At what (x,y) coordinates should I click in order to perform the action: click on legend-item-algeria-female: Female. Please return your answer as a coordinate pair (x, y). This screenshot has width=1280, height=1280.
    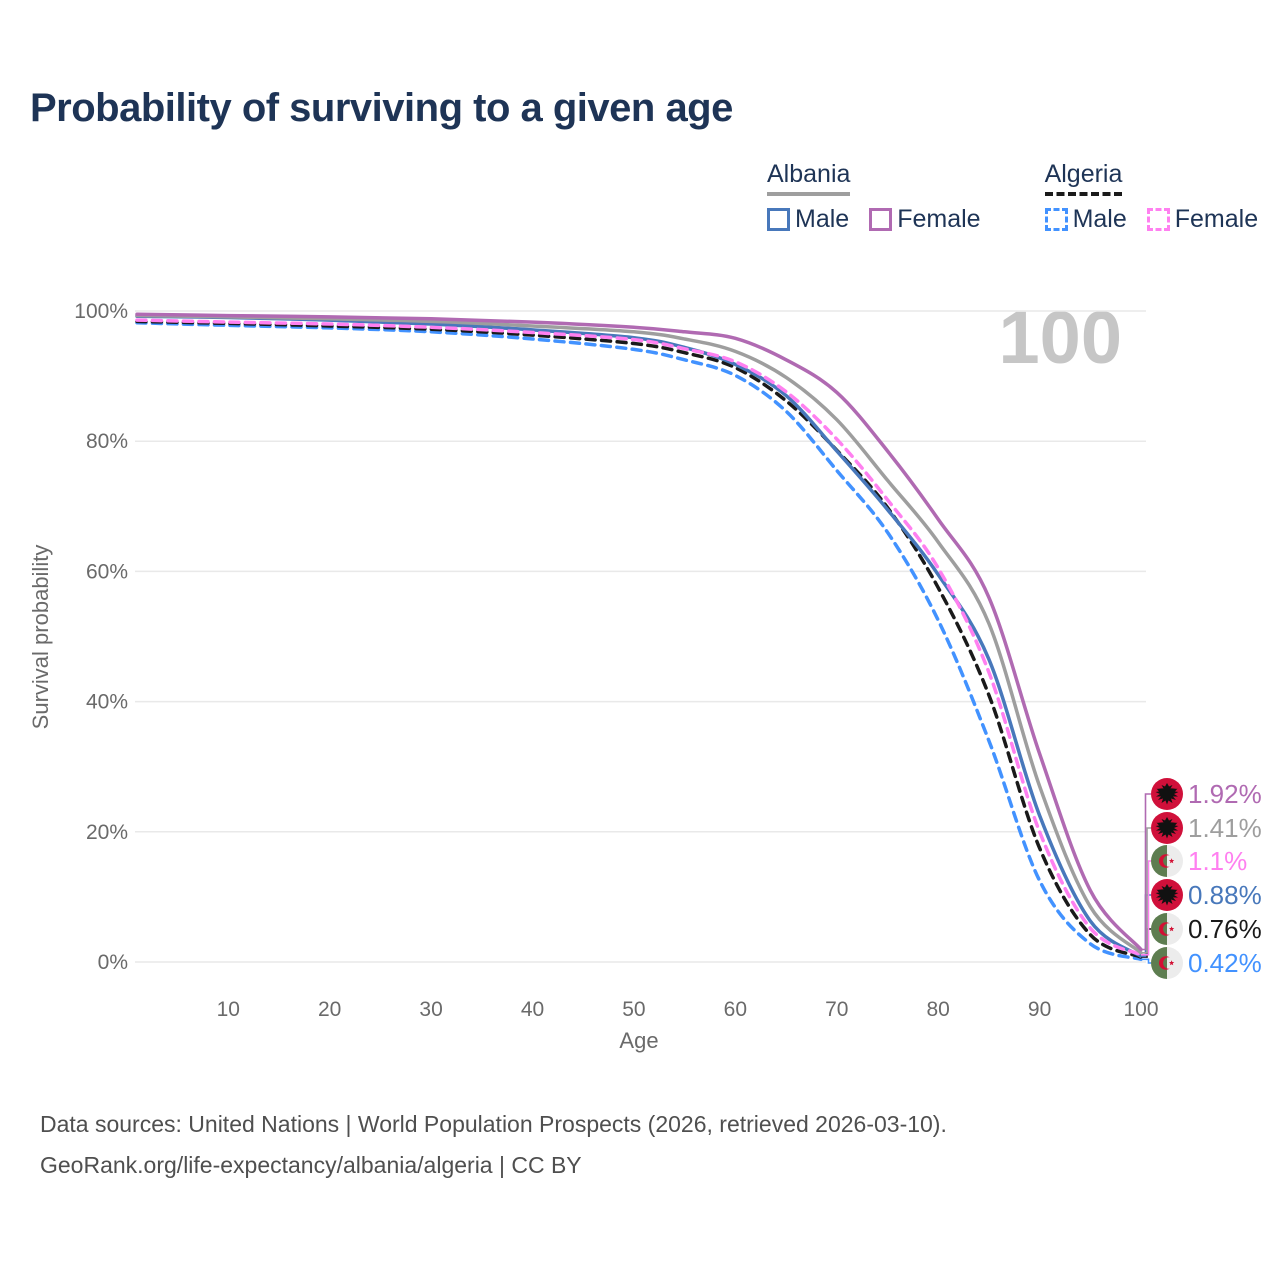
    Looking at the image, I should click on (1202, 219).